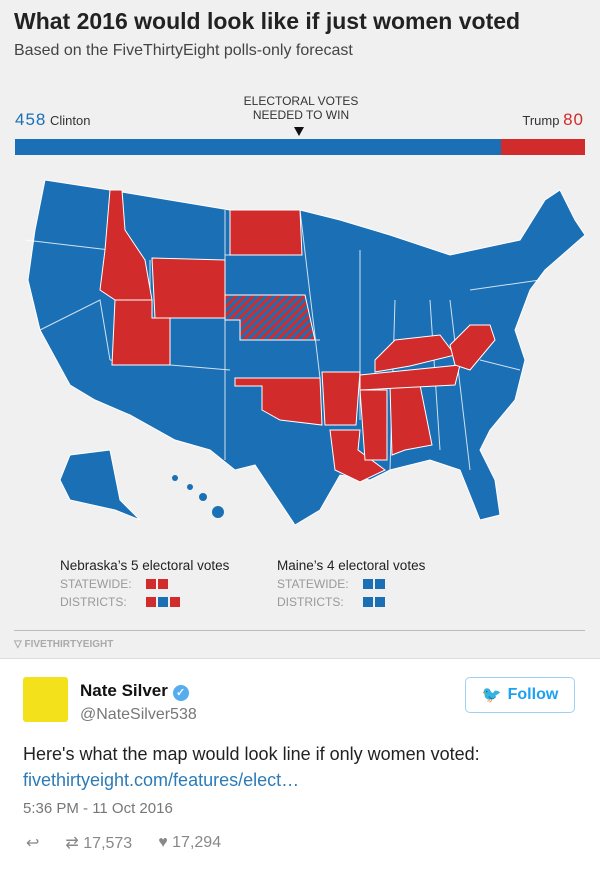  I want to click on state-hawaii, so click(198, 496).